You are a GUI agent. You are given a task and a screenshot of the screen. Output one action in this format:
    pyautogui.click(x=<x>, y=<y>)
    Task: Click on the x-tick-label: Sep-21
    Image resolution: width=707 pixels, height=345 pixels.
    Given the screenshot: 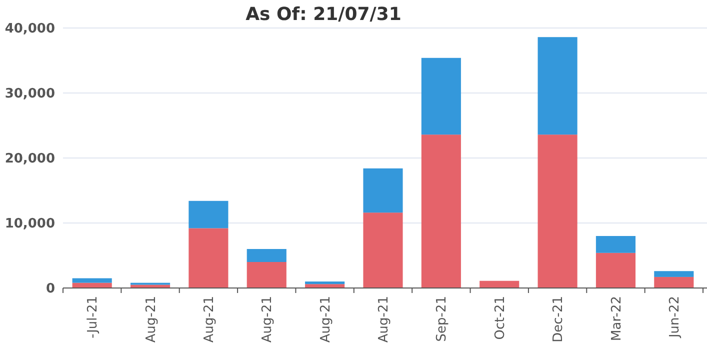 What is the action you would take?
    pyautogui.click(x=442, y=319)
    